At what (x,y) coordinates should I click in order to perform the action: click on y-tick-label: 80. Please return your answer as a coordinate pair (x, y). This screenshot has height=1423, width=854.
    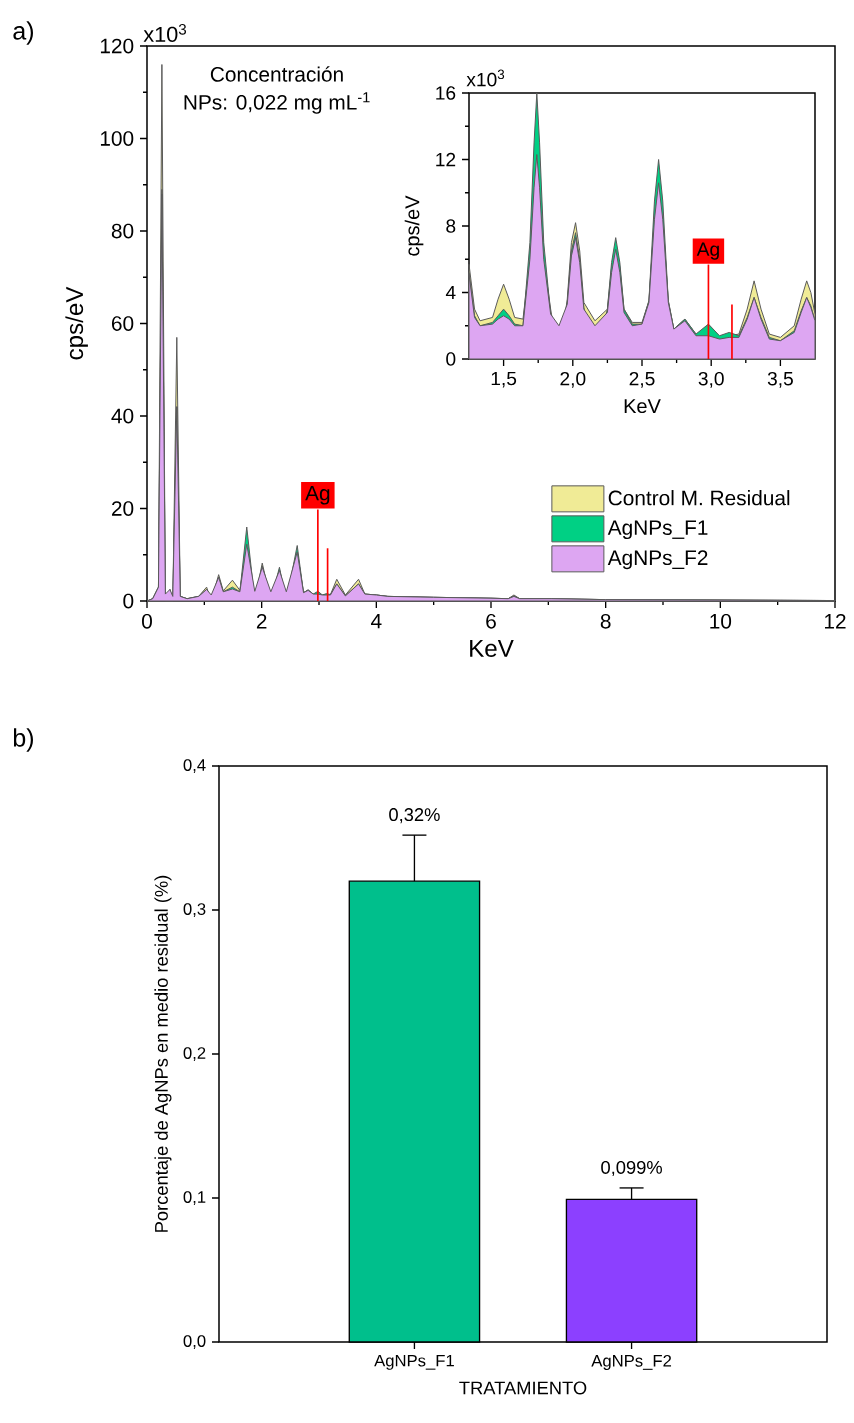
    Looking at the image, I should click on (122, 231).